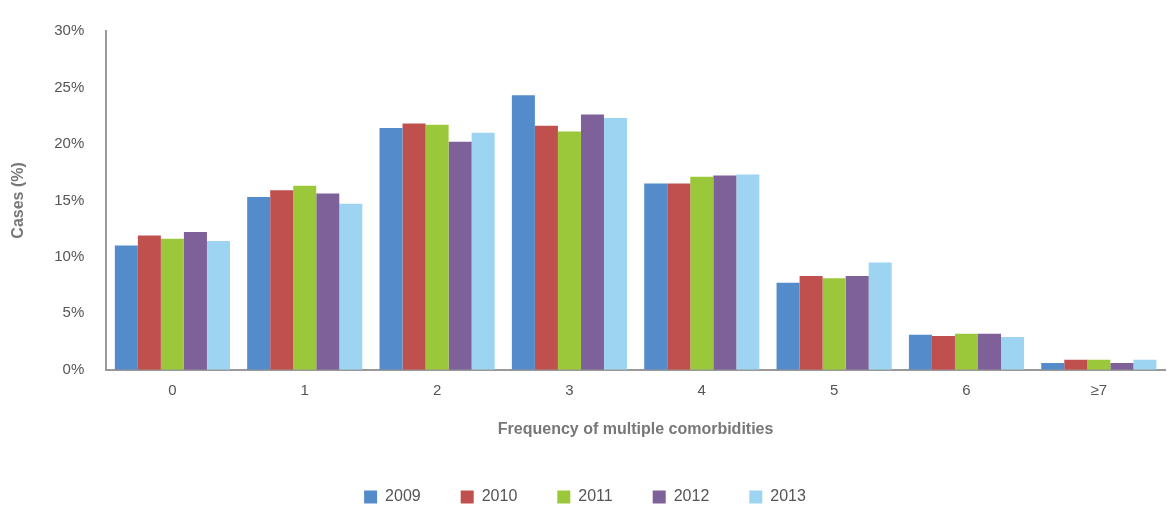  What do you see at coordinates (635, 428) in the screenshot?
I see `x-axis-title: Frequency of multiple comorbidities` at bounding box center [635, 428].